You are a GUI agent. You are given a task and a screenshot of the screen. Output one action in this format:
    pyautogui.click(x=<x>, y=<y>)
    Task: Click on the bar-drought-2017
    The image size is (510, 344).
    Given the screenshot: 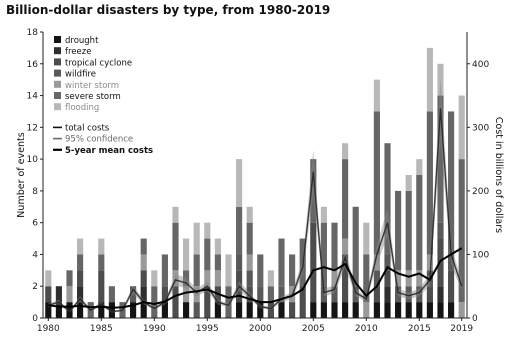 What is the action you would take?
    pyautogui.click(x=440, y=310)
    